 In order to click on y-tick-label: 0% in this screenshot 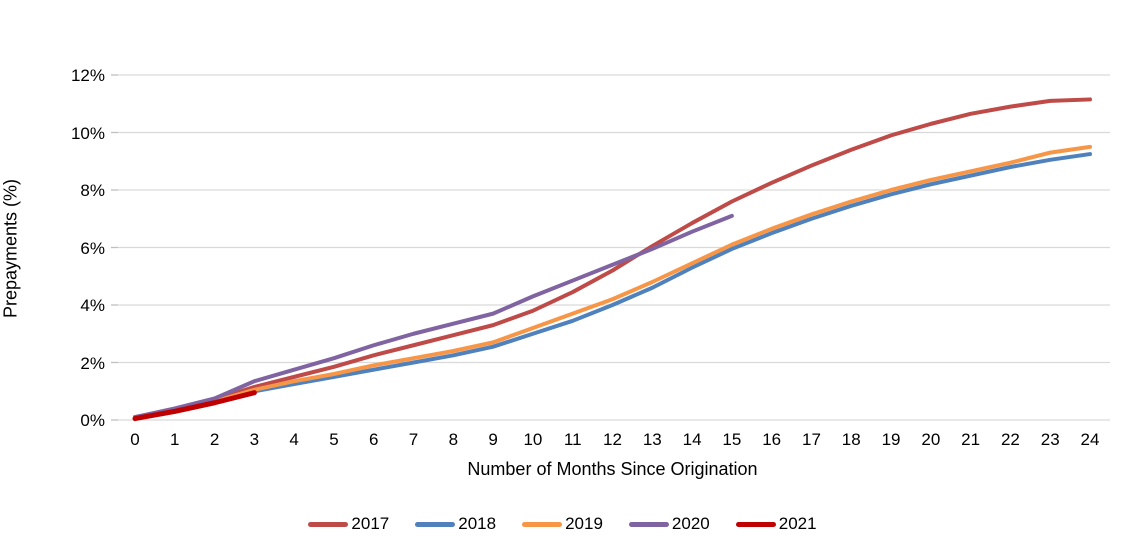, I will do `click(92, 420)`.